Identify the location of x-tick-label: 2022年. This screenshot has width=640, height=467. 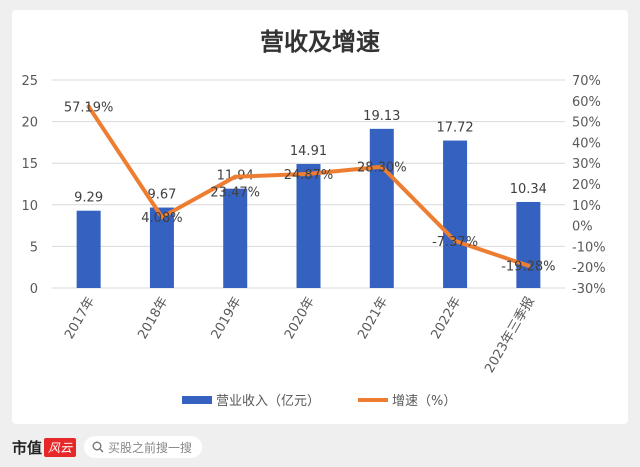
(446, 318).